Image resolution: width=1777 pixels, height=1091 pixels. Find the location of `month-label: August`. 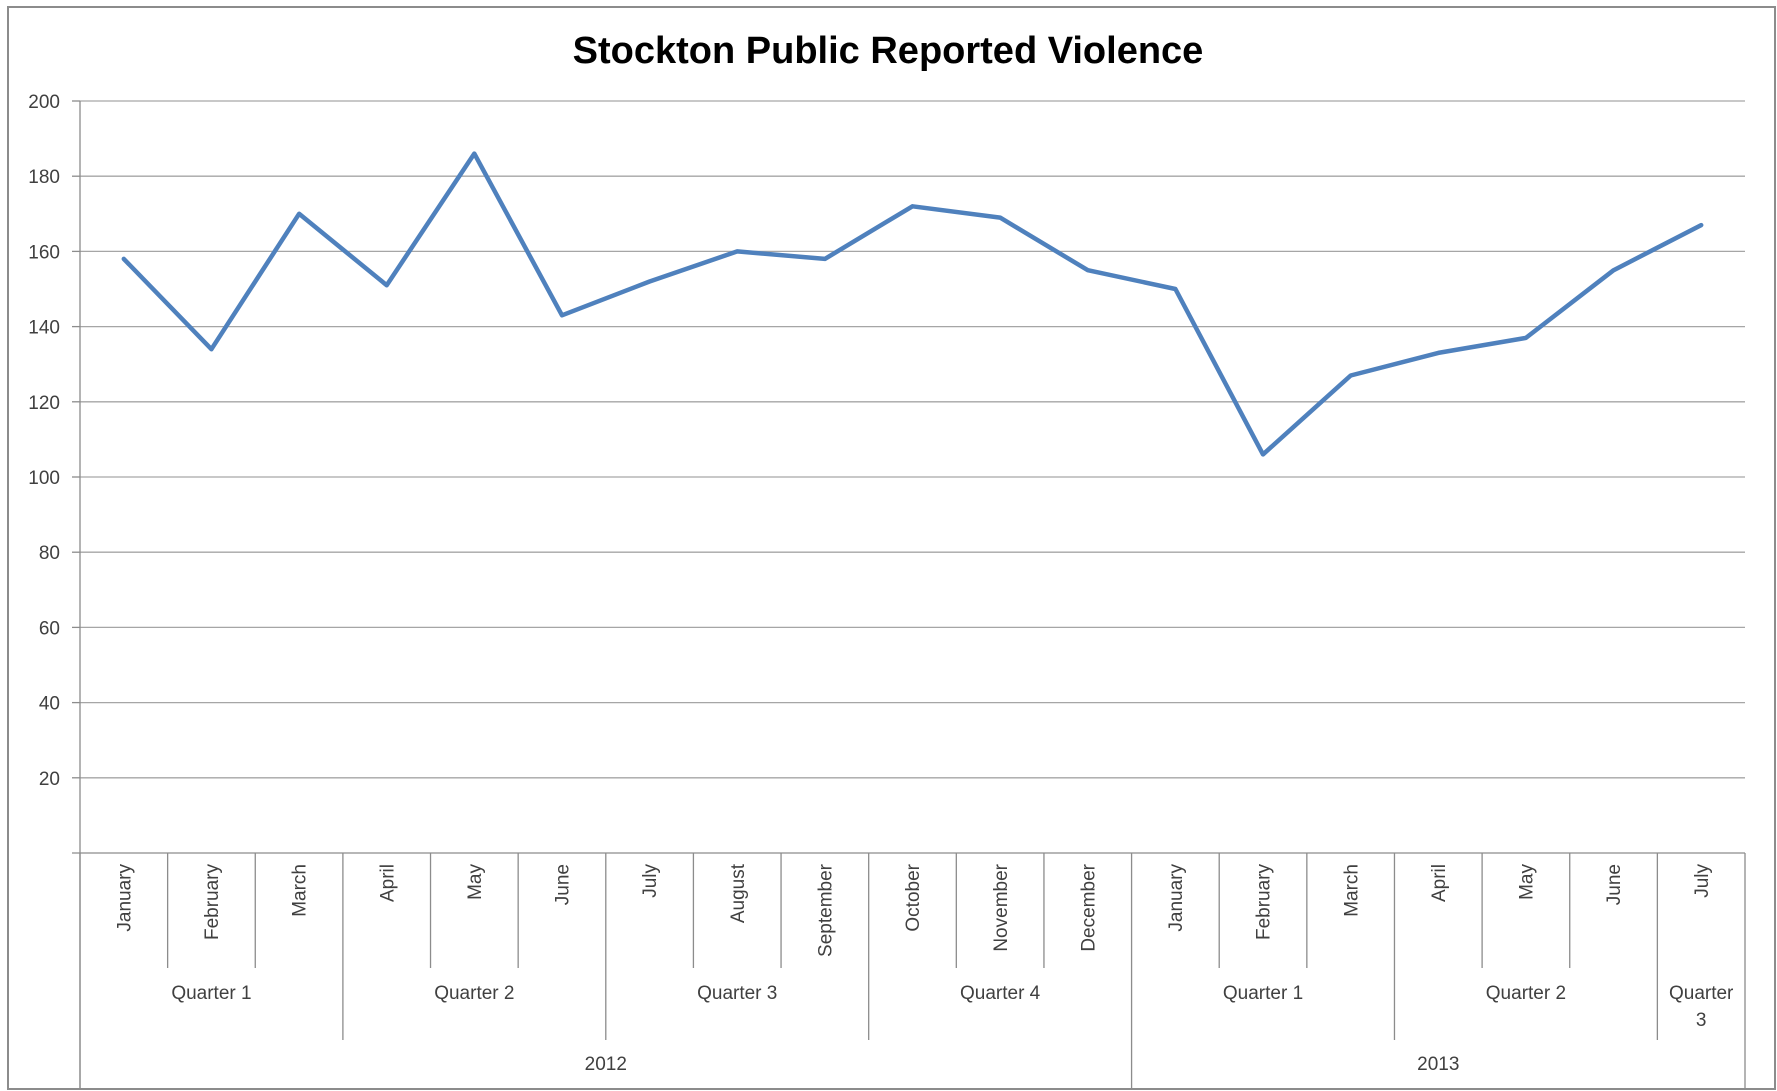

month-label: August is located at coordinates (738, 893).